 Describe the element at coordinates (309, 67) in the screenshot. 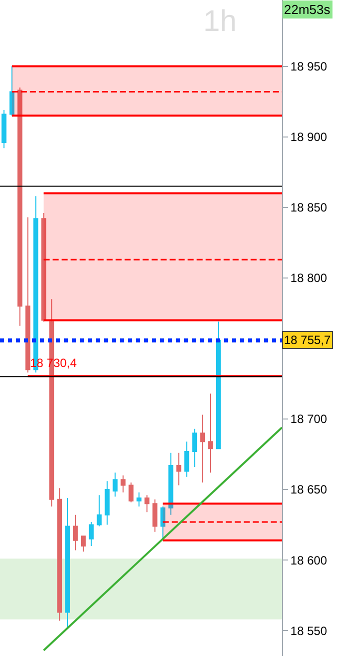

I see `y-tick-label: 18 950` at that location.